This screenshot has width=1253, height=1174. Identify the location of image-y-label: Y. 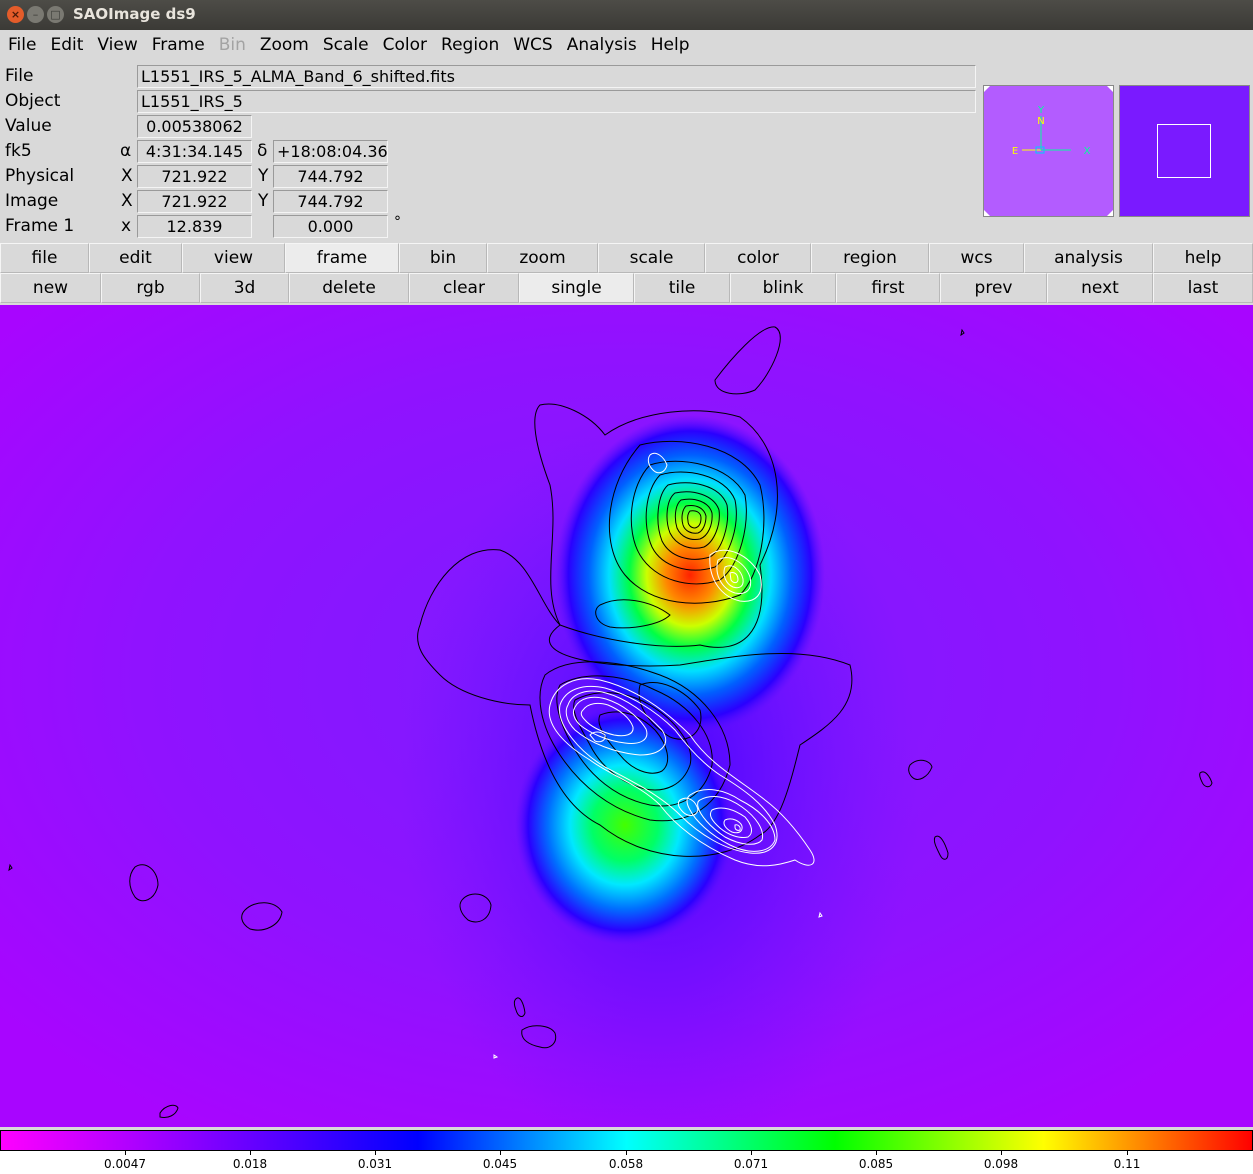
(263, 201).